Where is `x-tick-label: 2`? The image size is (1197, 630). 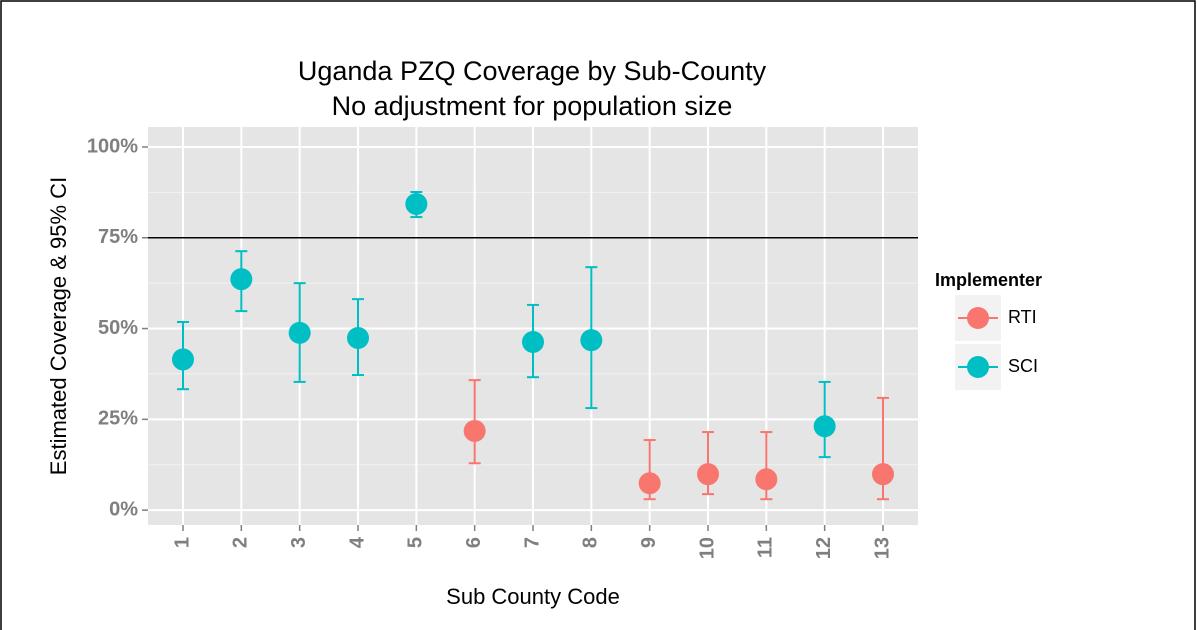
x-tick-label: 2 is located at coordinates (241, 542).